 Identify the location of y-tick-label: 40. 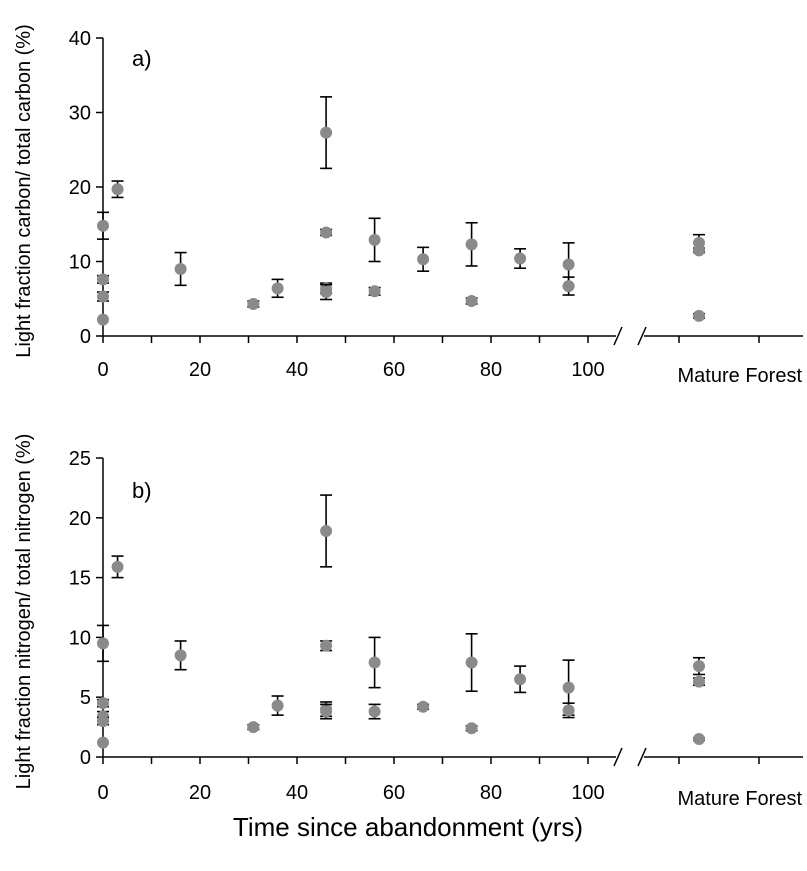
(80, 39).